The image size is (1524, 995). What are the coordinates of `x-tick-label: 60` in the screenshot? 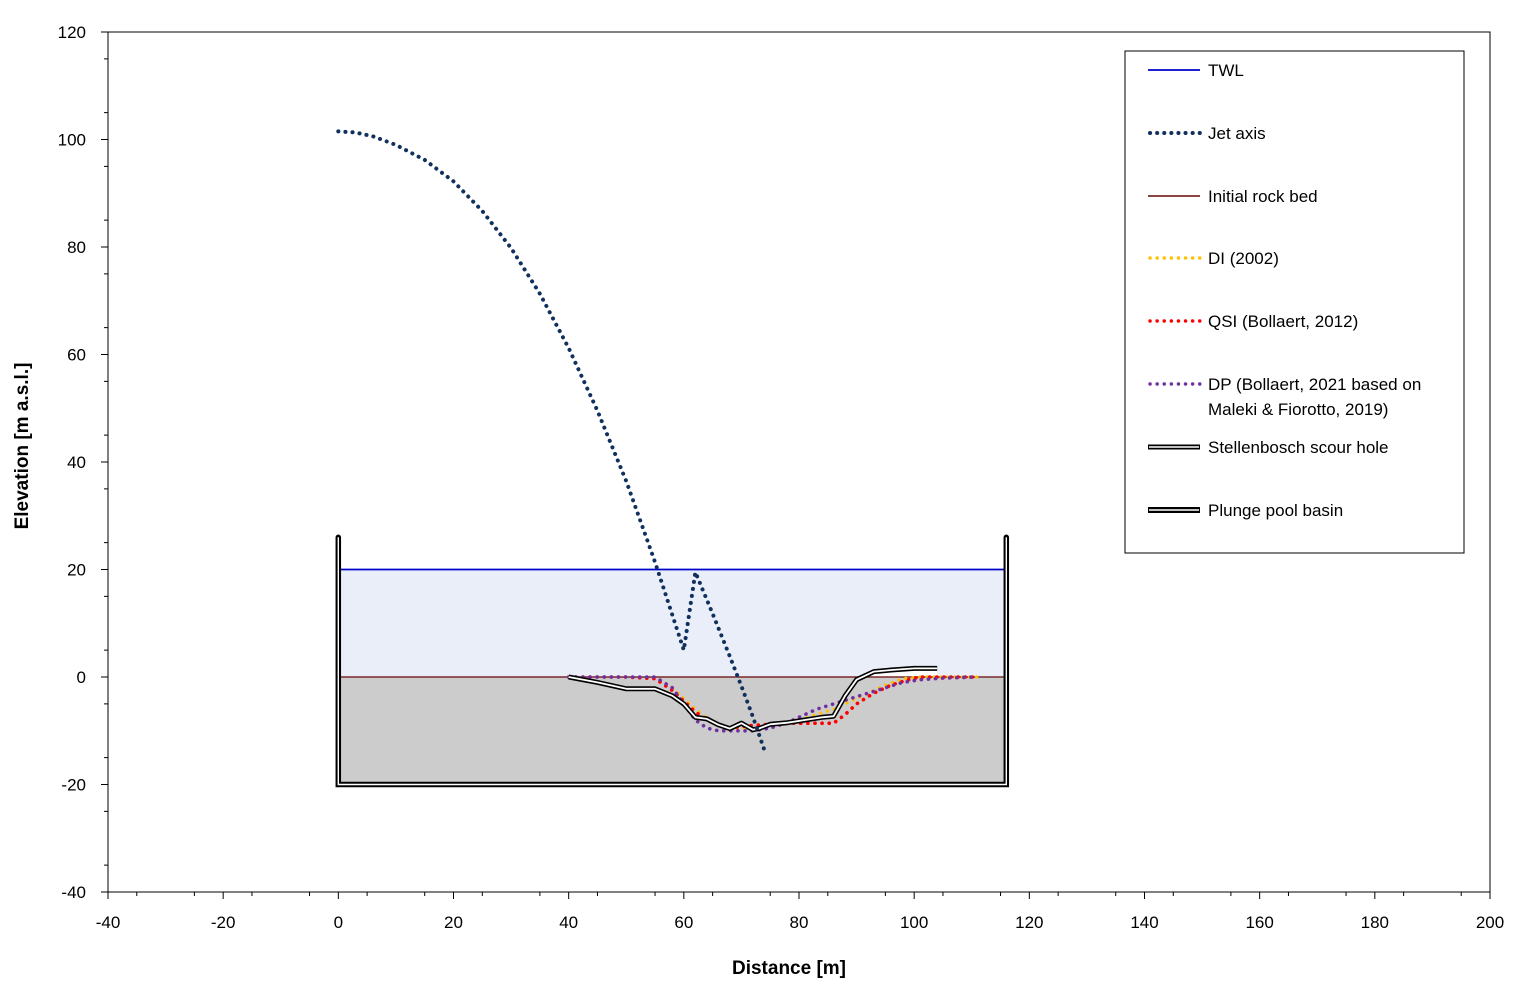 It's located at (683, 922).